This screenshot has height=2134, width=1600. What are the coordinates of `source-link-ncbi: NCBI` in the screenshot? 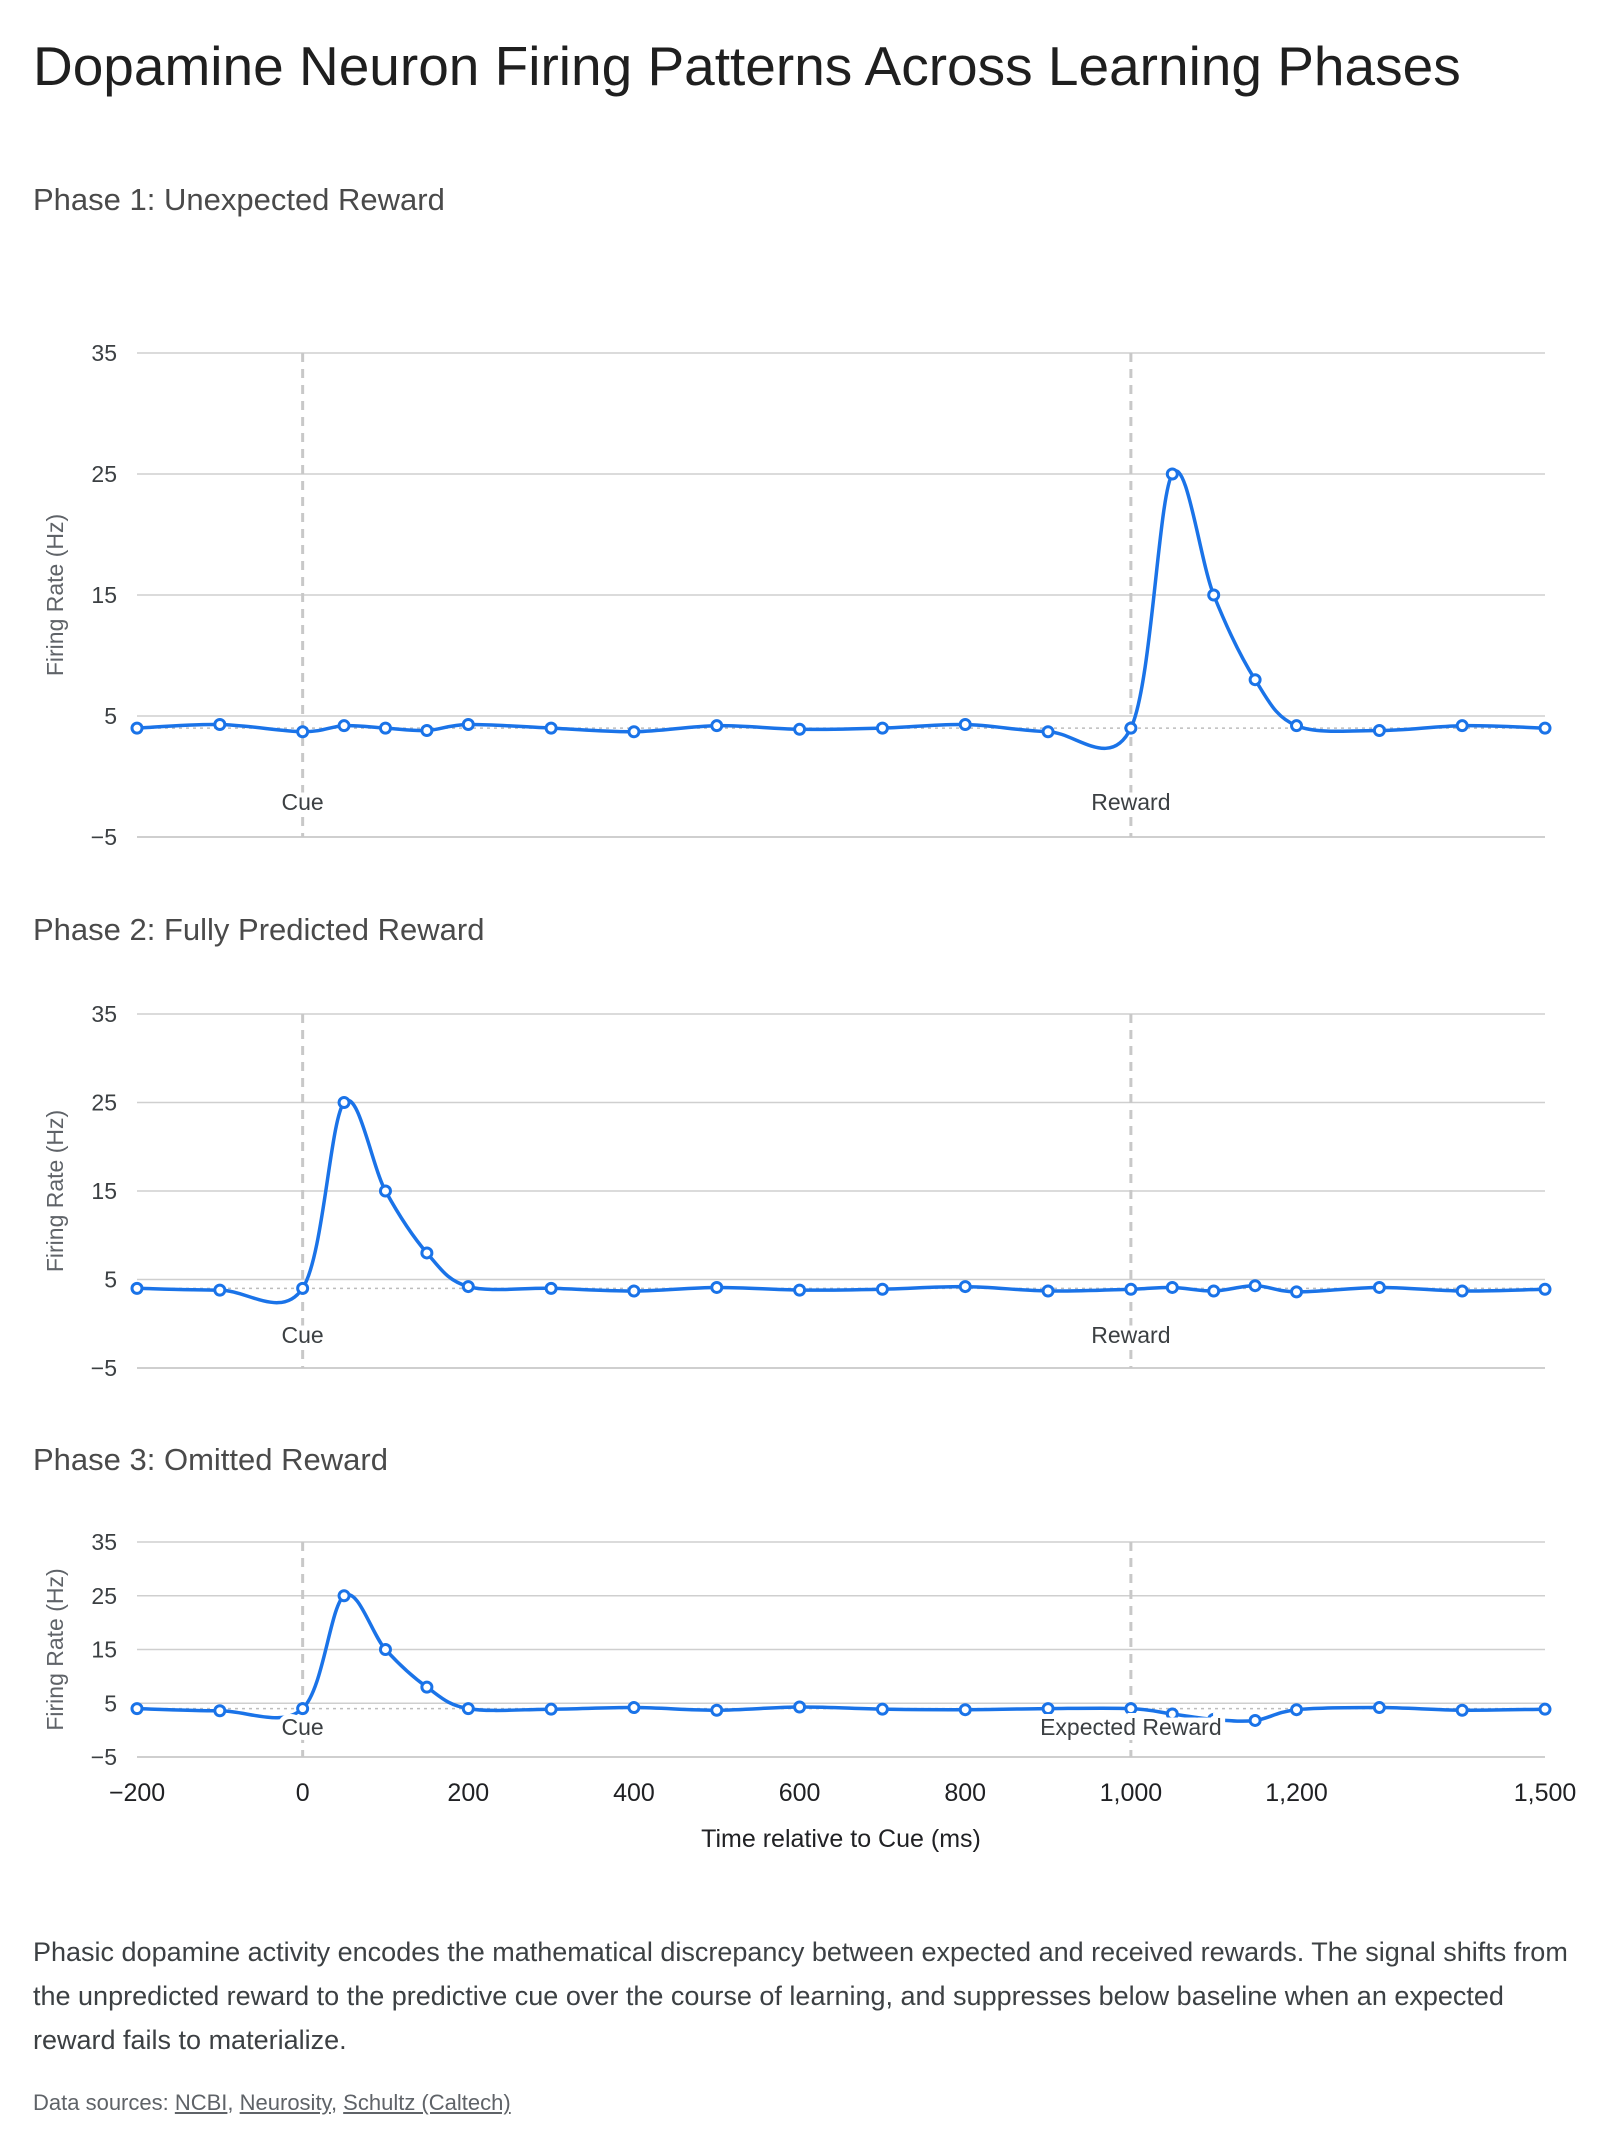 It's located at (201, 2102).